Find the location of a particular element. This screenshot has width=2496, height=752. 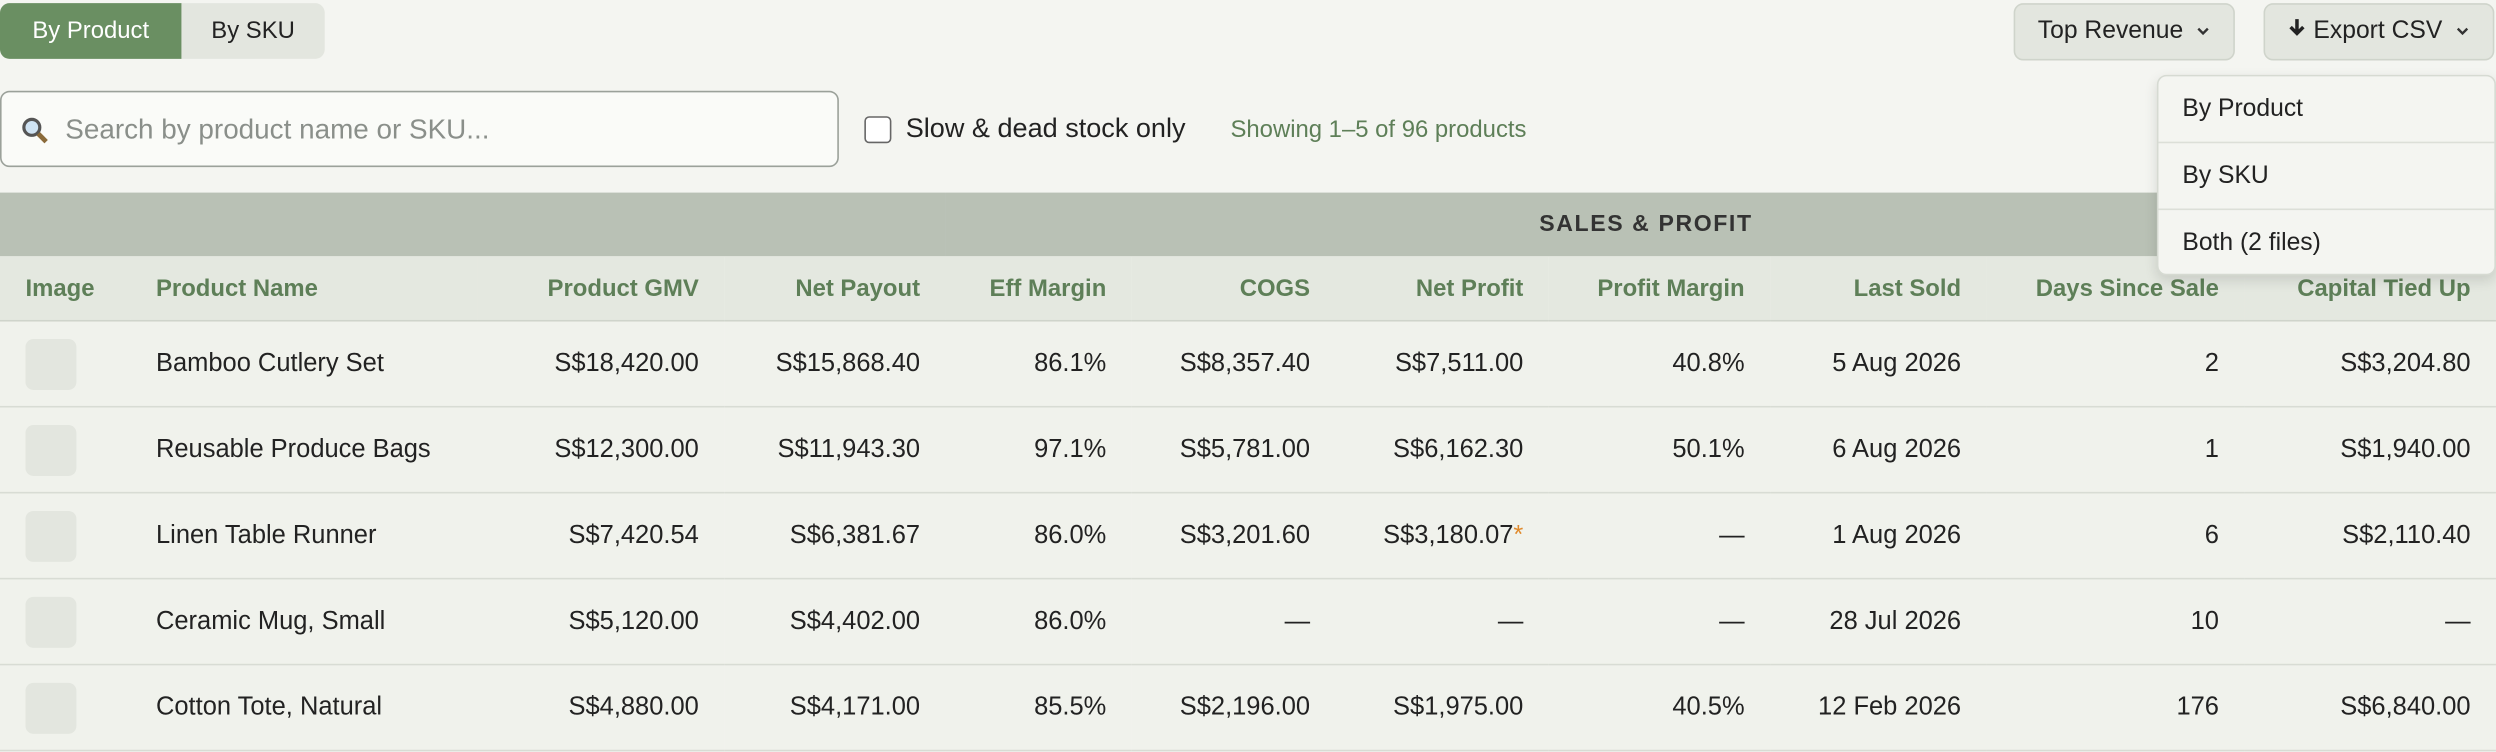

menu-item: By Product is located at coordinates (2326, 110).